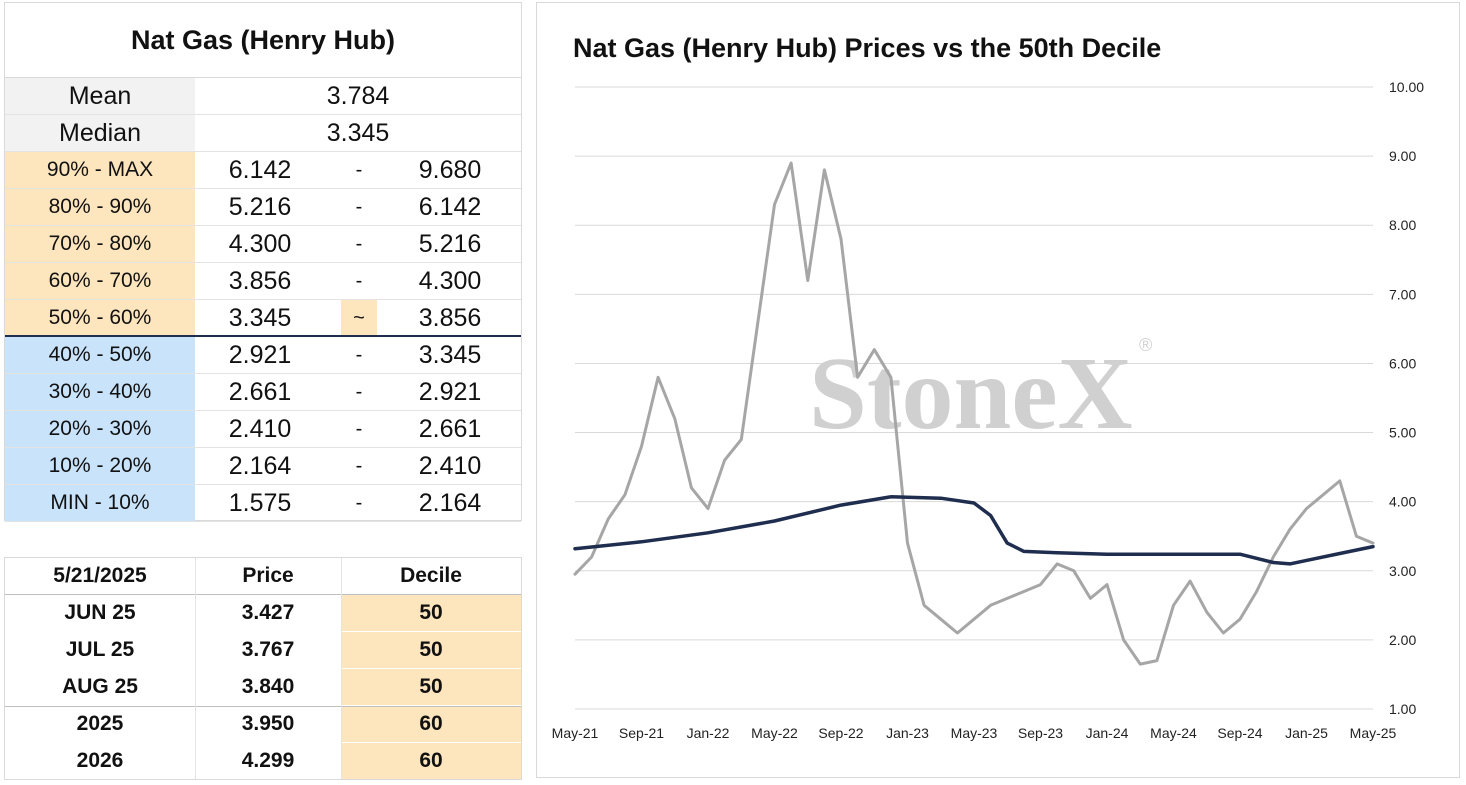 The height and width of the screenshot is (785, 1466). What do you see at coordinates (1107, 733) in the screenshot?
I see `x-tick-label: Jan-24` at bounding box center [1107, 733].